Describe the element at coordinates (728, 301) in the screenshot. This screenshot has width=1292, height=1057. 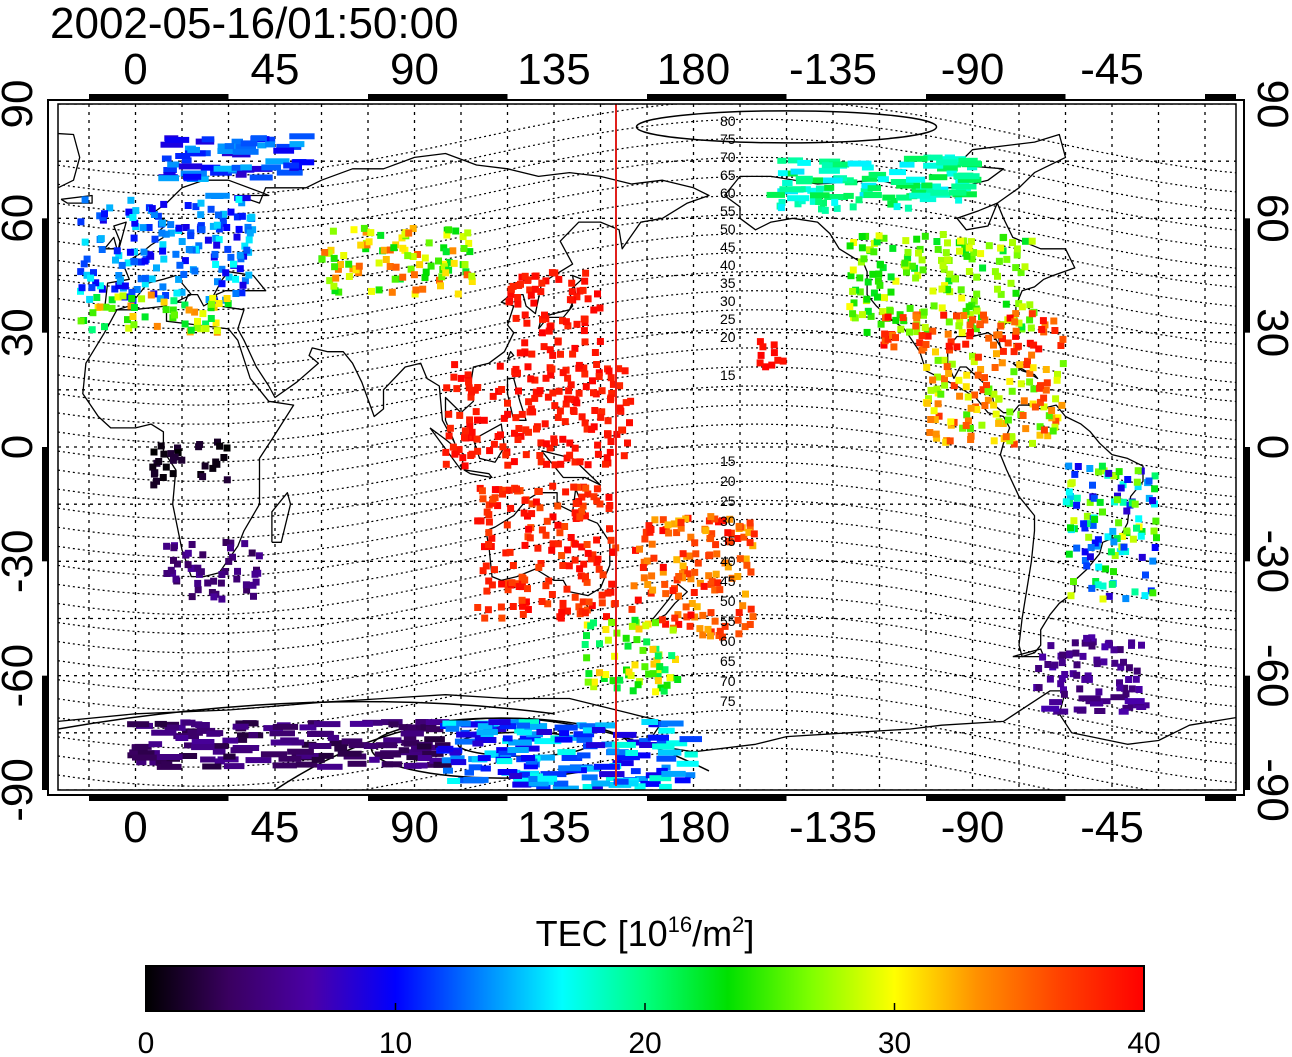
I see `magnetic-latitude-label: 30` at that location.